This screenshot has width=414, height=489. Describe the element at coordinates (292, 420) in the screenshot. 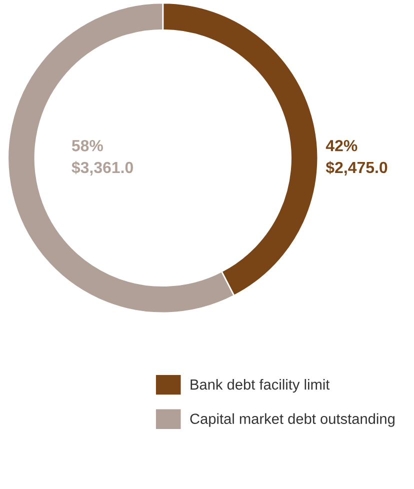

I see `legend-label: Capital market debt outstanding` at that location.